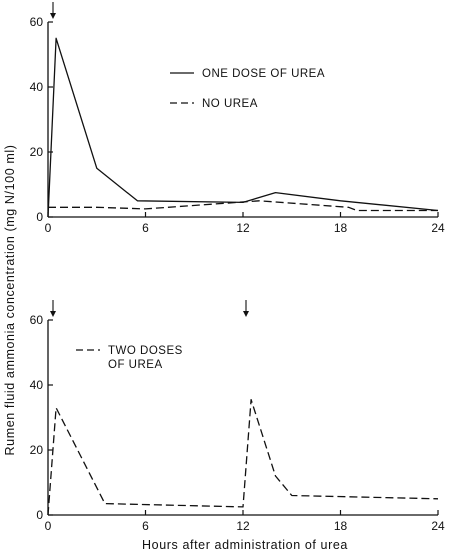  What do you see at coordinates (263, 74) in the screenshot?
I see `legend-label: ONE DOSE OF UREA` at bounding box center [263, 74].